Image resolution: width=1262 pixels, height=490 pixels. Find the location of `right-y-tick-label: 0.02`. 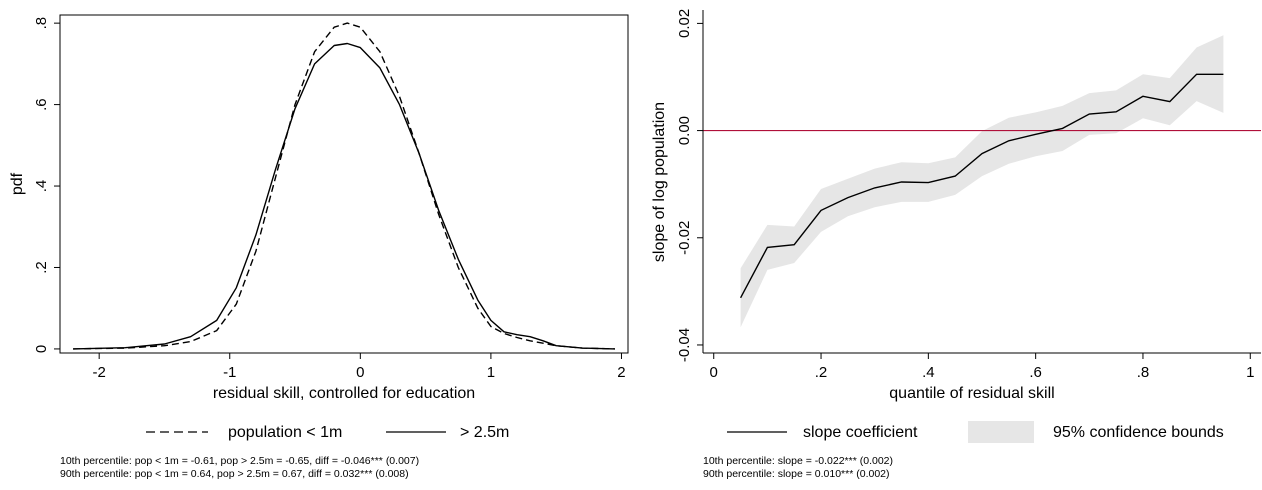

right-y-tick-label: 0.02 is located at coordinates (684, 23).